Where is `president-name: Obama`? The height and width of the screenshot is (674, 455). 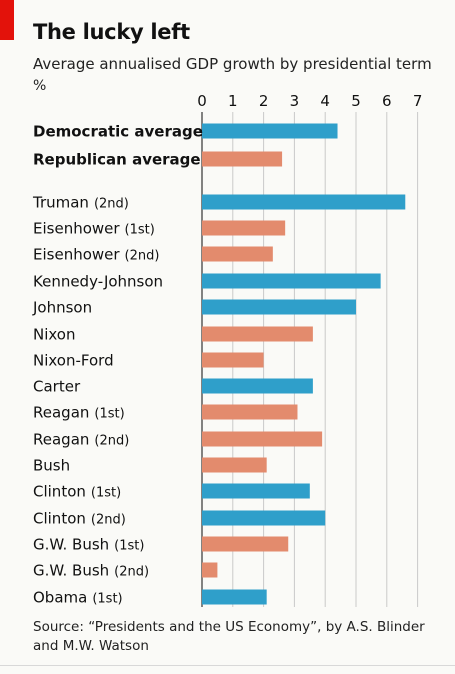
president-name: Obama is located at coordinates (60, 598).